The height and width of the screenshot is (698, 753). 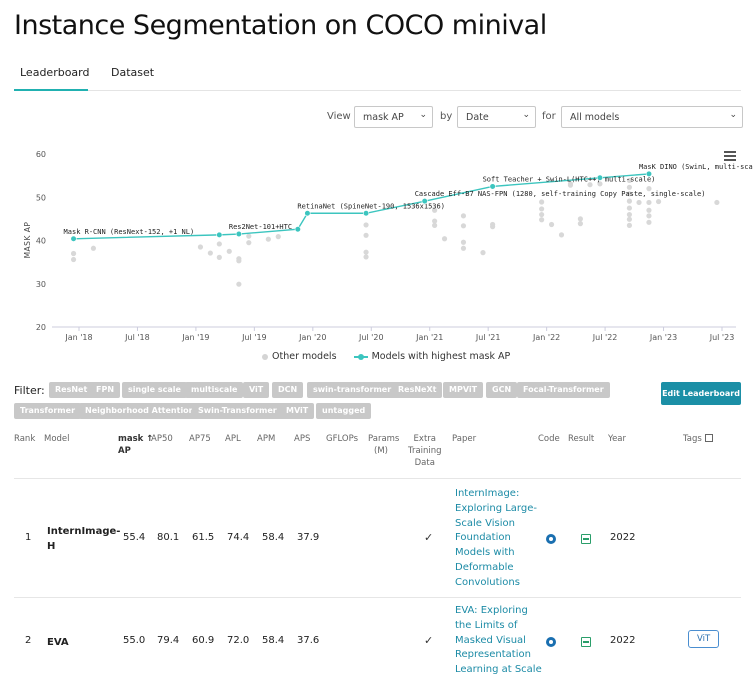 What do you see at coordinates (297, 411) in the screenshot?
I see `filter-chip: MViT` at bounding box center [297, 411].